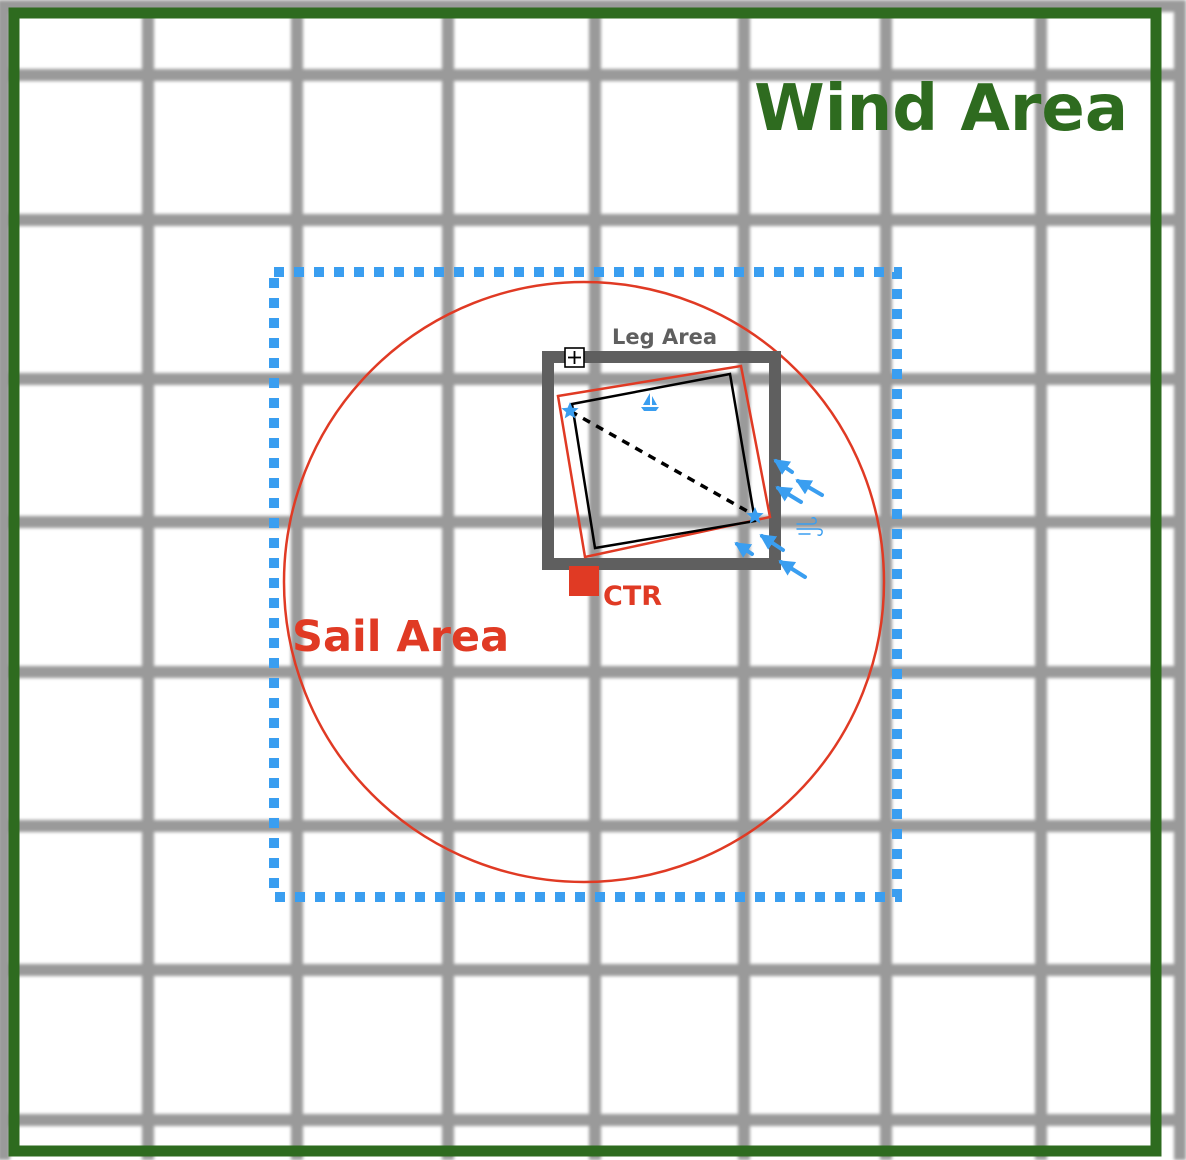 The image size is (1186, 1160). I want to click on course-boundary-red, so click(664, 461).